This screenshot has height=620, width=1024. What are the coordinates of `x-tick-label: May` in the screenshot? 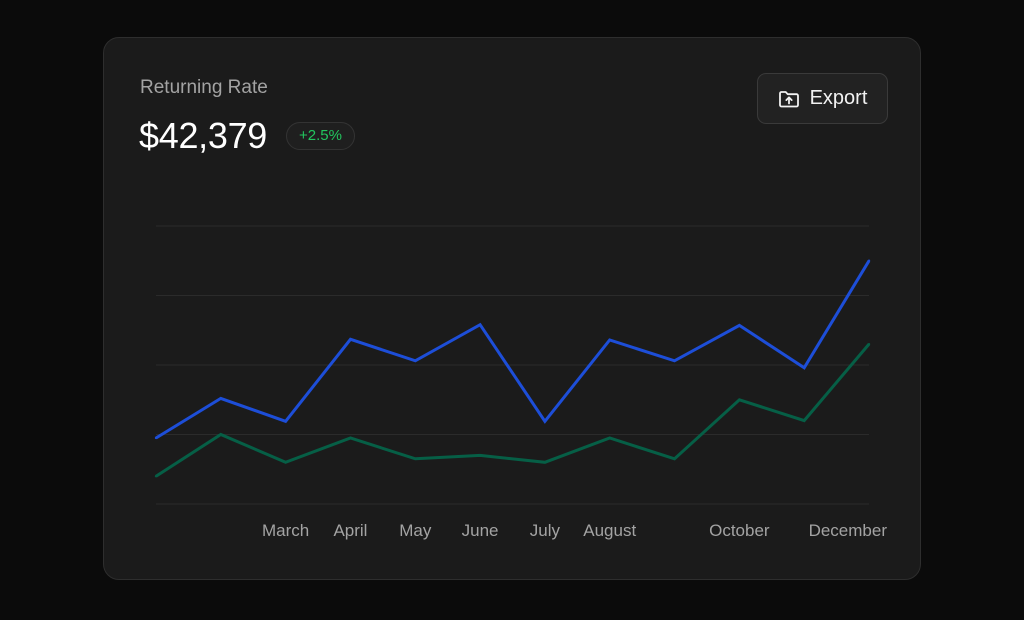 It's located at (415, 530).